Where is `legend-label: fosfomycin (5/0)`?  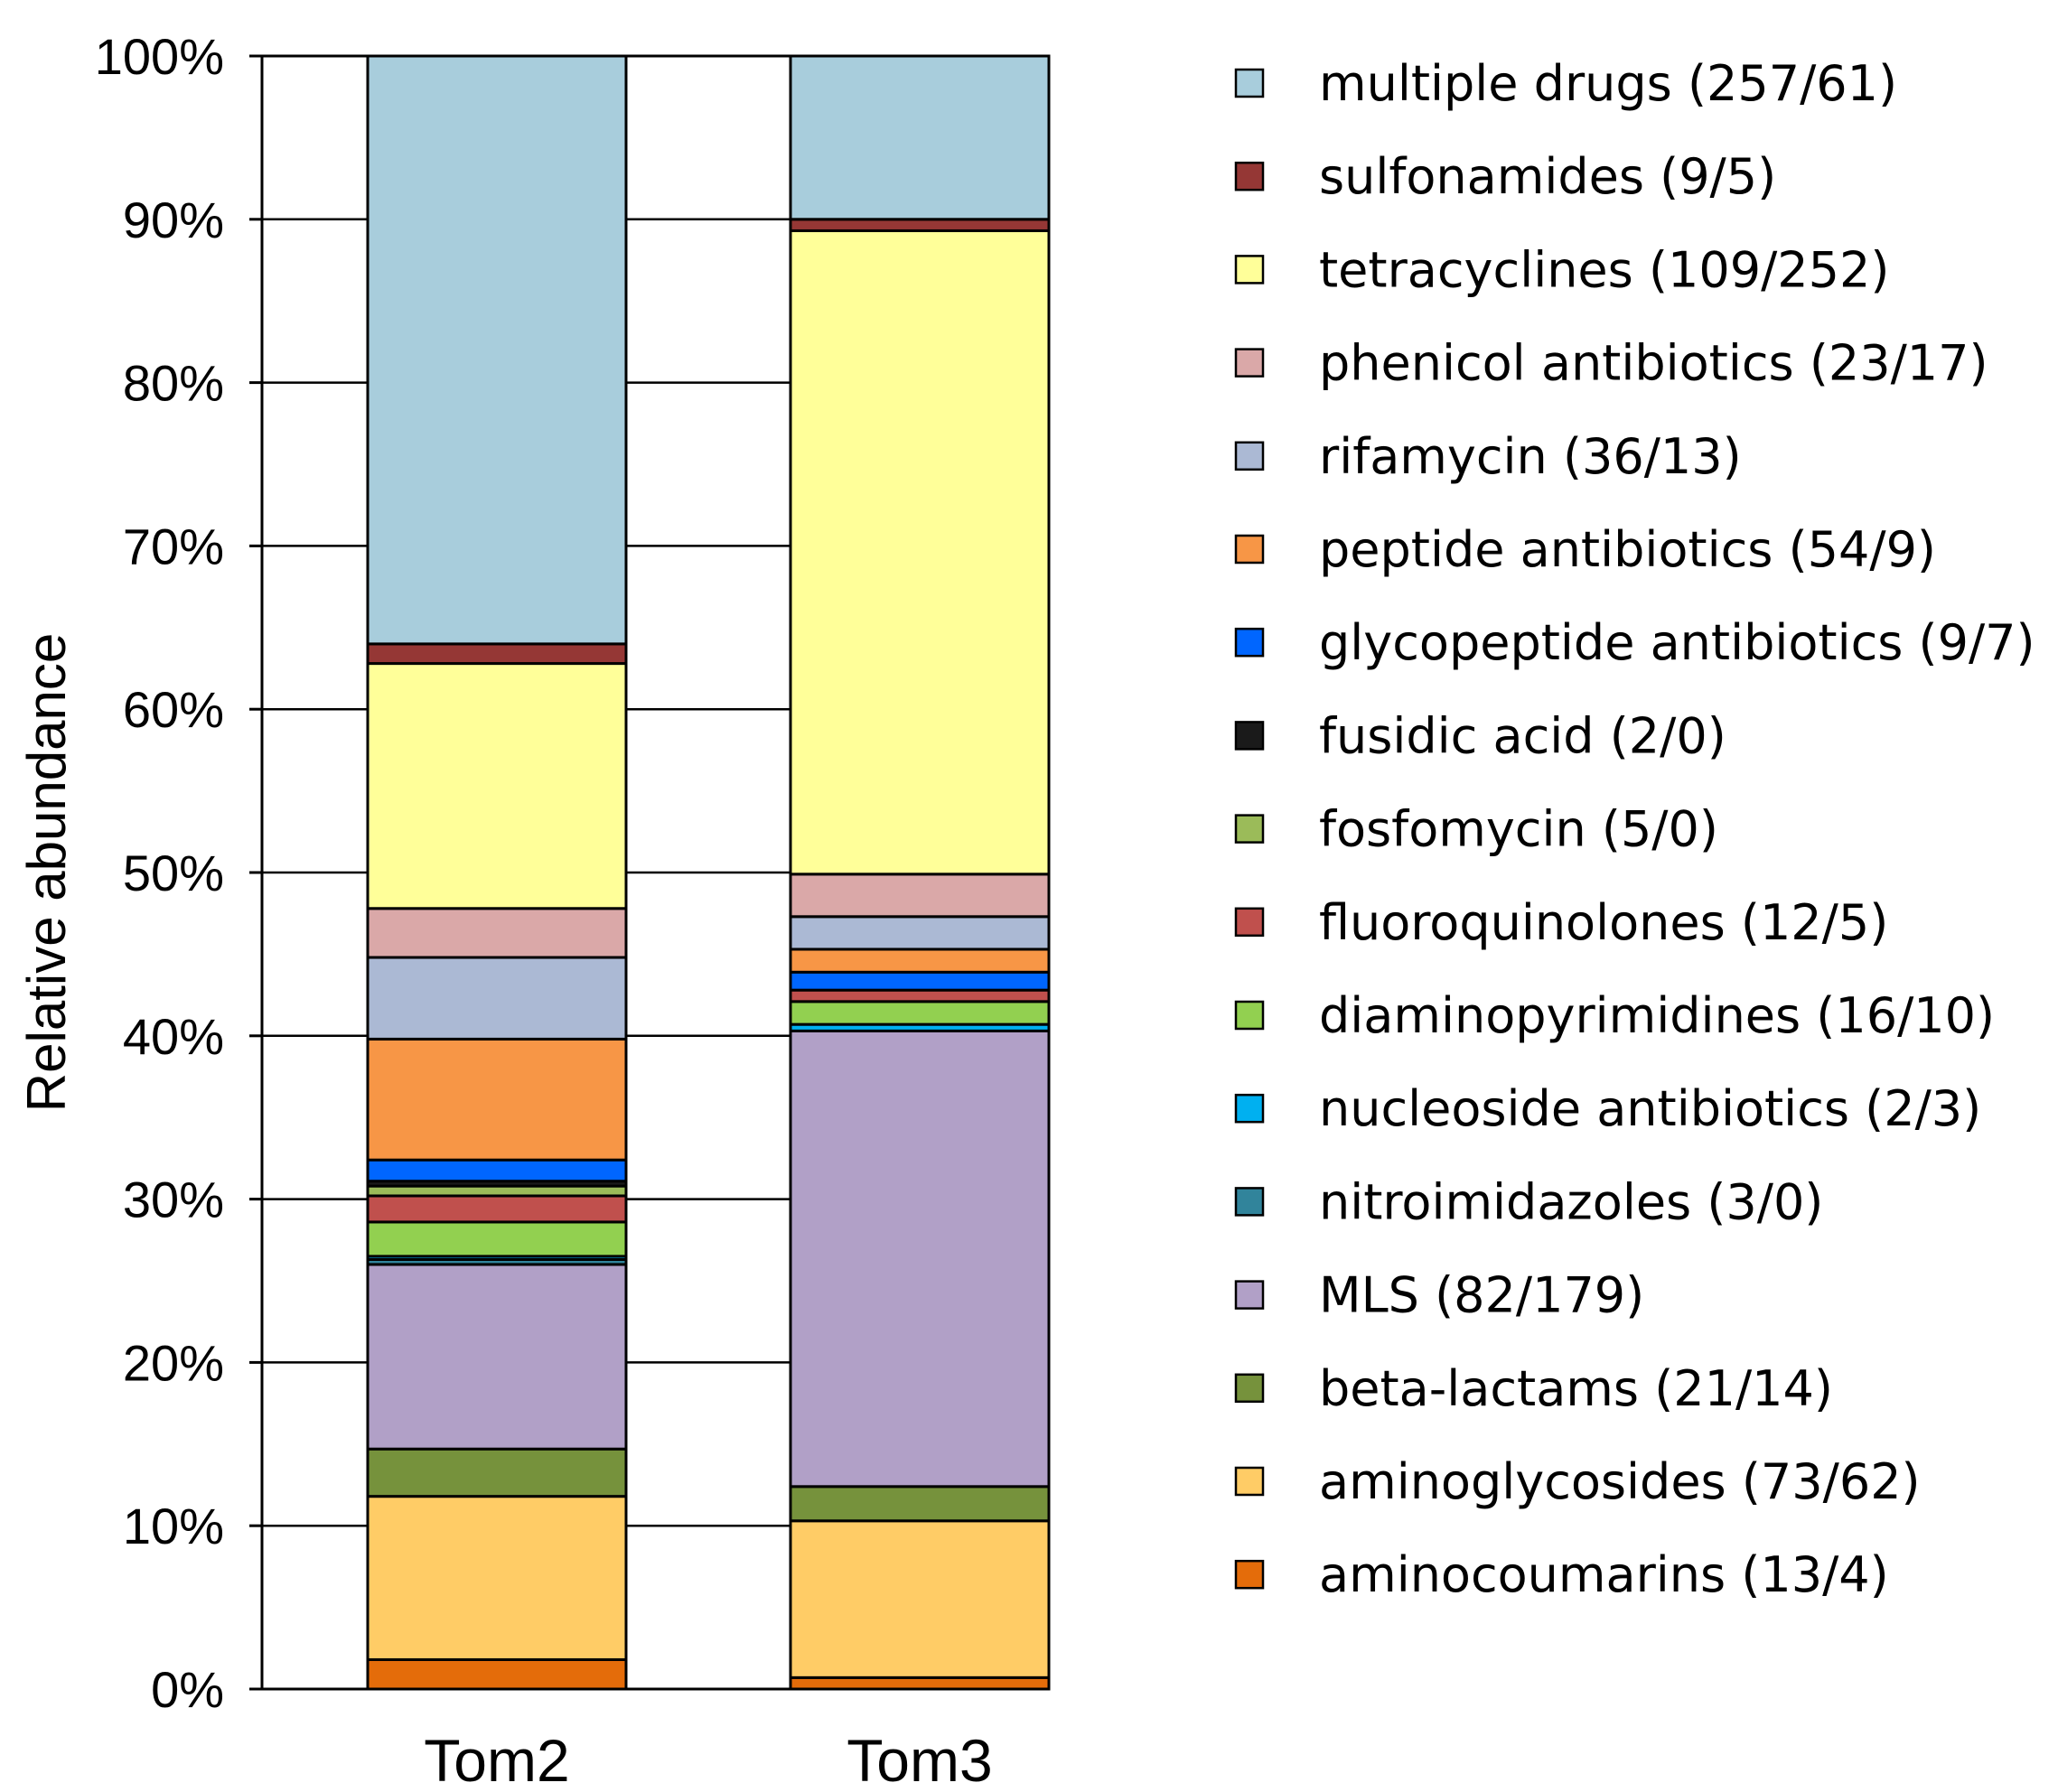
legend-label: fosfomycin (5/0) is located at coordinates (1518, 829).